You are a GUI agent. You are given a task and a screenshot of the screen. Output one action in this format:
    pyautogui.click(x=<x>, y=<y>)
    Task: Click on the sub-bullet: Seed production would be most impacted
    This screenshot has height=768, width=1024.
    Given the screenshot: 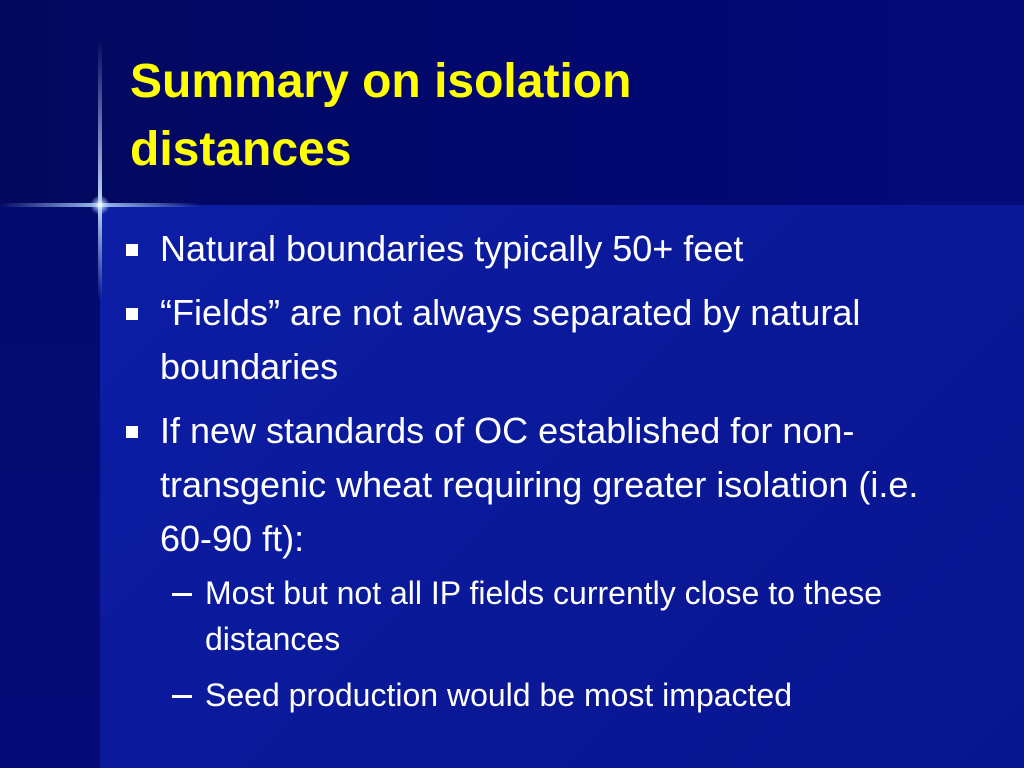 What is the action you would take?
    pyautogui.click(x=561, y=695)
    